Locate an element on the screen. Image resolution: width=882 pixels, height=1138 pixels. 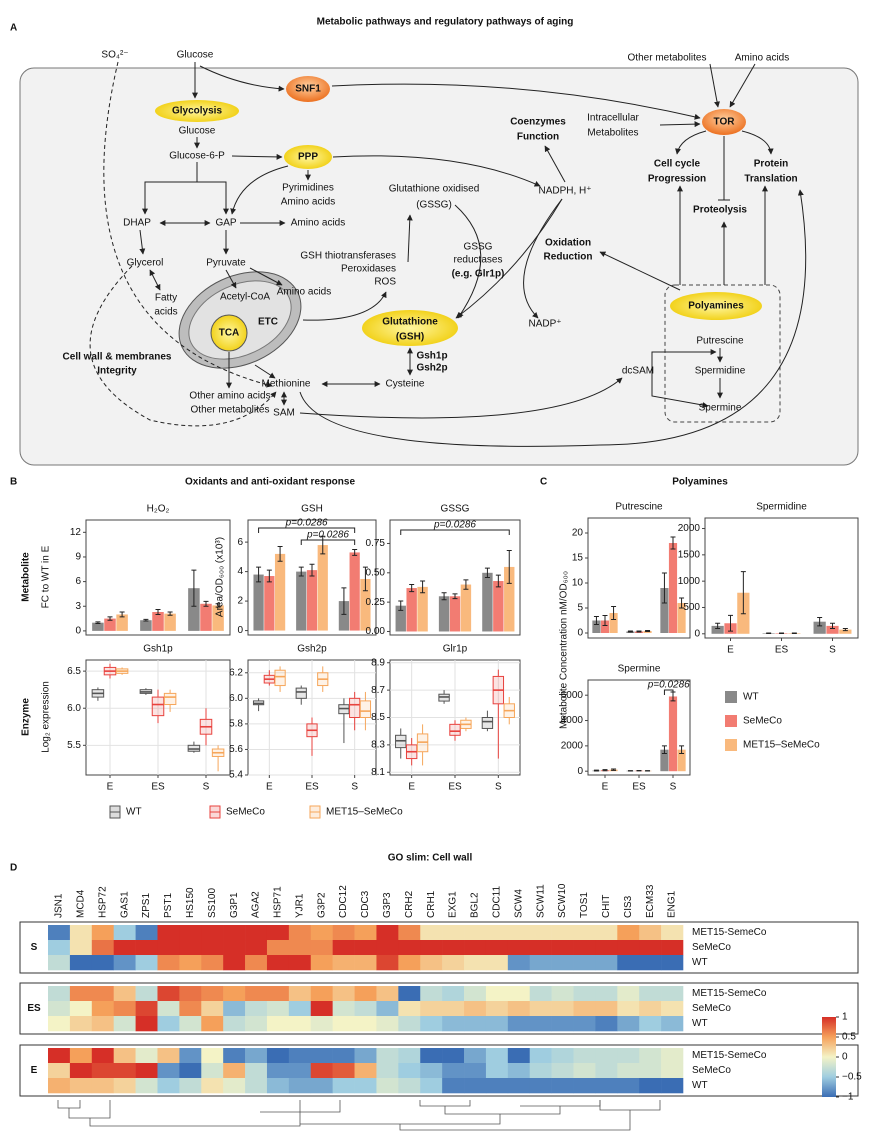
legend-label: MET15–SeMeCo is located at coordinates (364, 812).